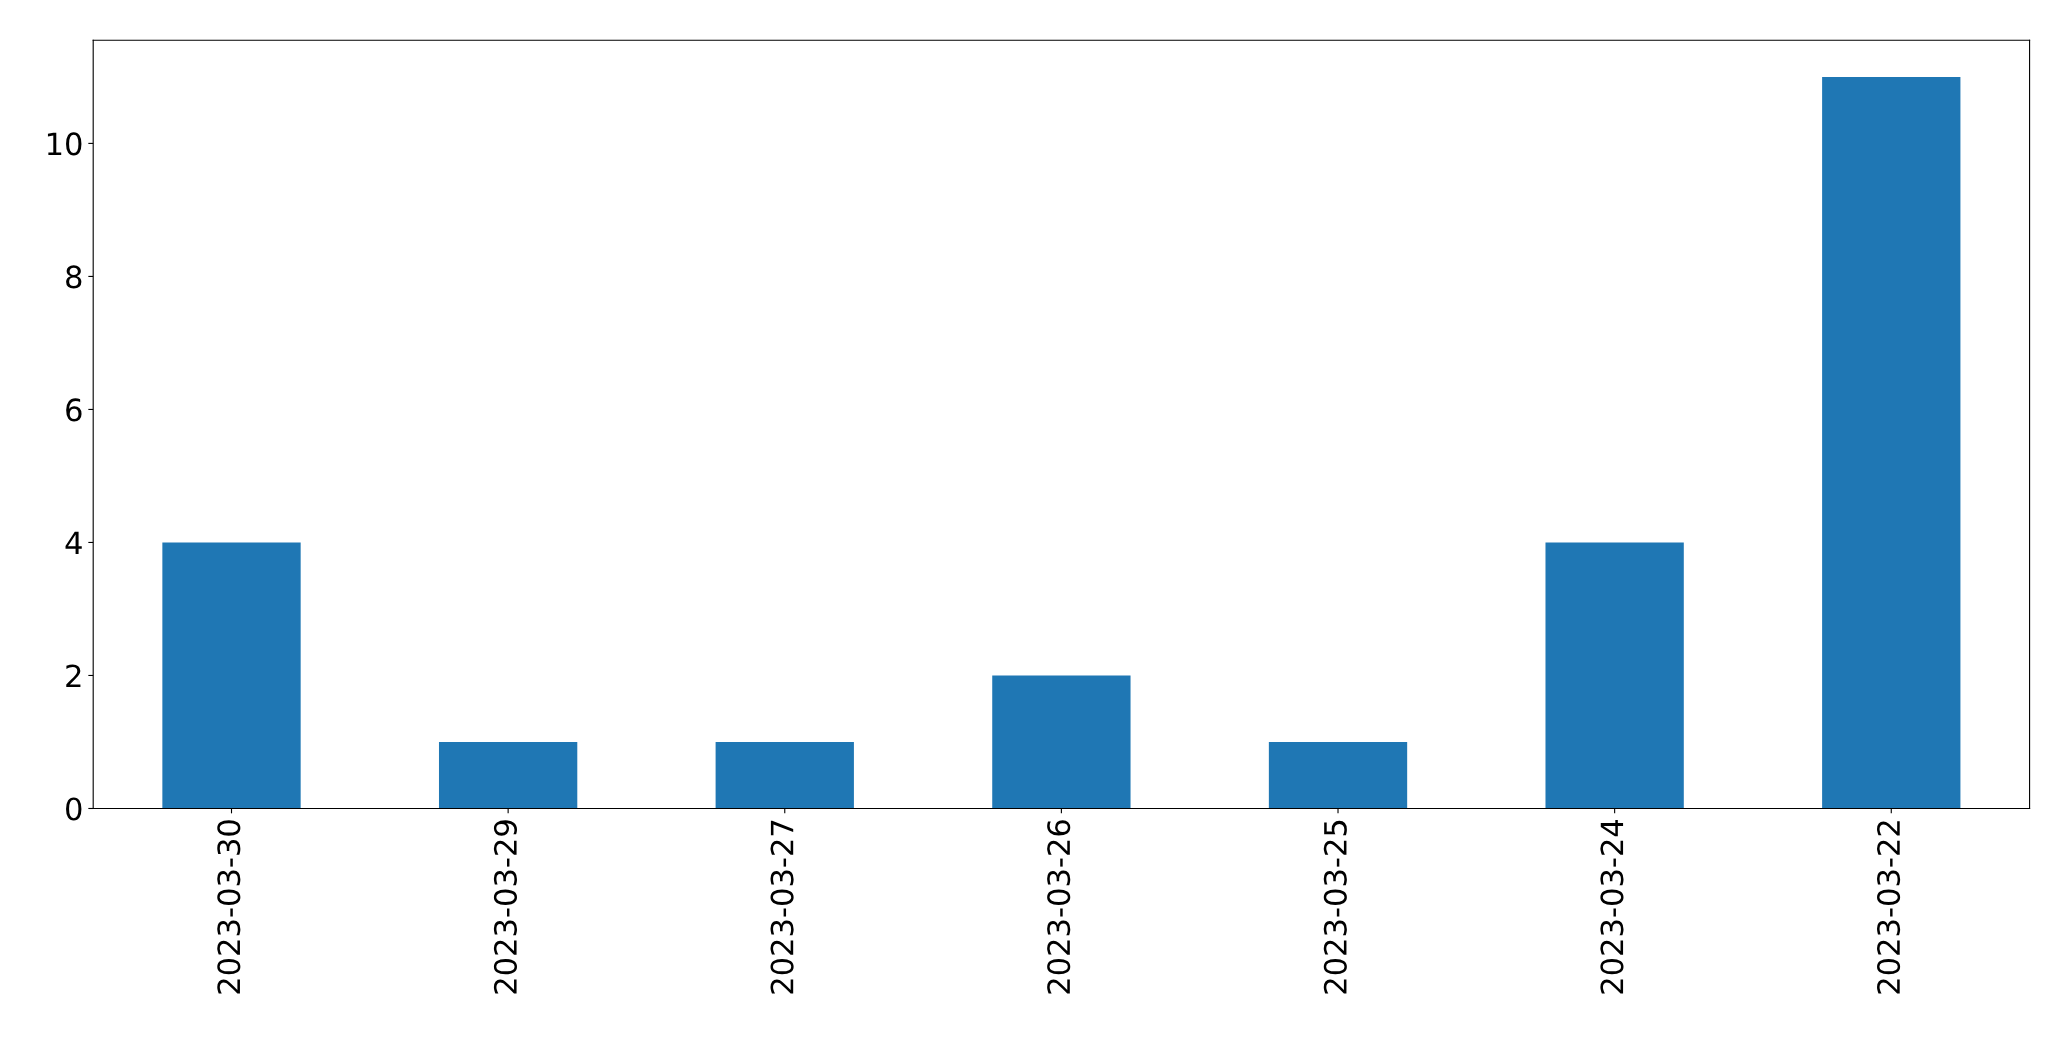  I want to click on x-tick-label: 2023-03-27, so click(782, 907).